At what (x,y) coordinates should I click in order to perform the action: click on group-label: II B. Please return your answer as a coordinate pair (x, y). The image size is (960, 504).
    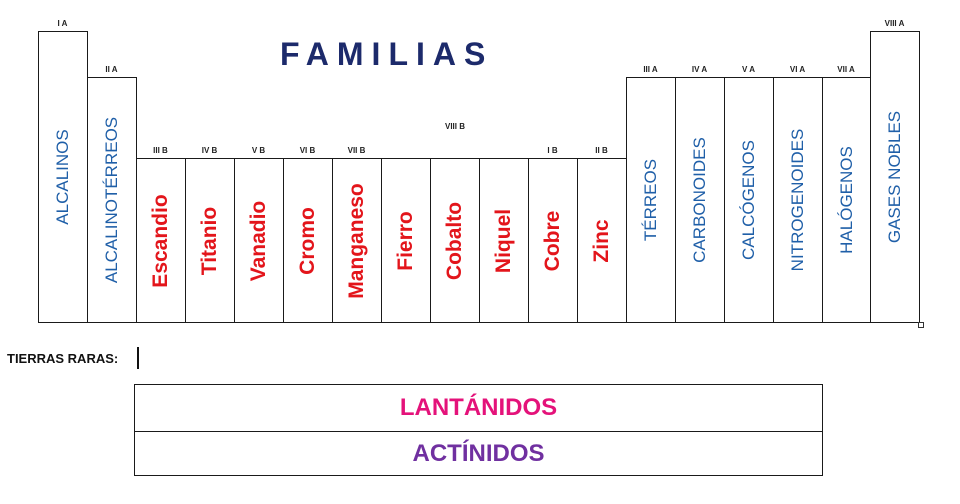
    Looking at the image, I should click on (601, 150).